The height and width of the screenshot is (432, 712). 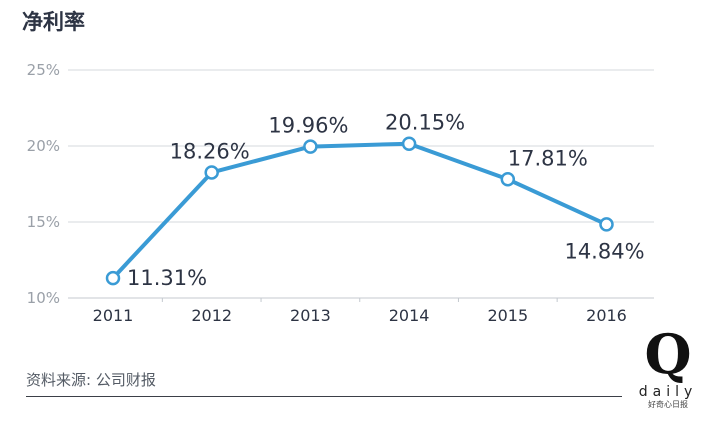 I want to click on data-label: 11.31%, so click(x=167, y=278).